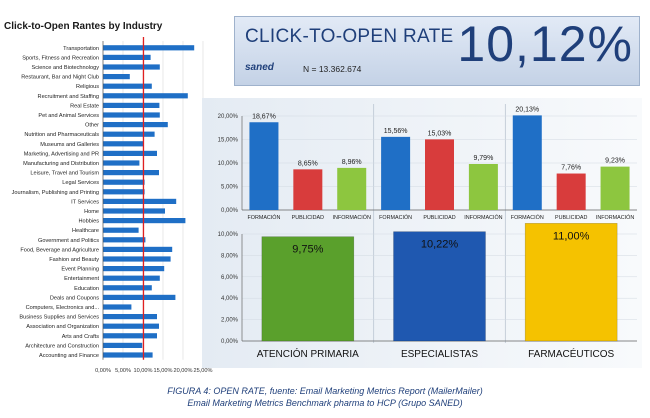  Describe the element at coordinates (92, 126) in the screenshot. I see `industry-label: Other` at that location.